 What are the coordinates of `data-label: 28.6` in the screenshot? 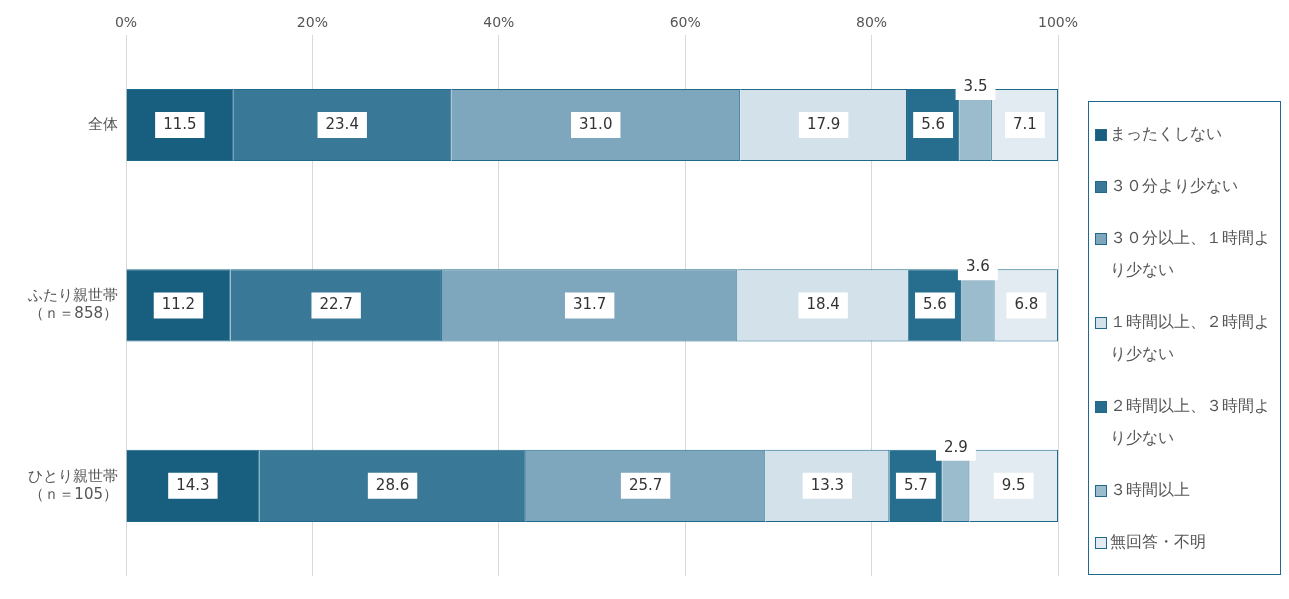 It's located at (392, 484).